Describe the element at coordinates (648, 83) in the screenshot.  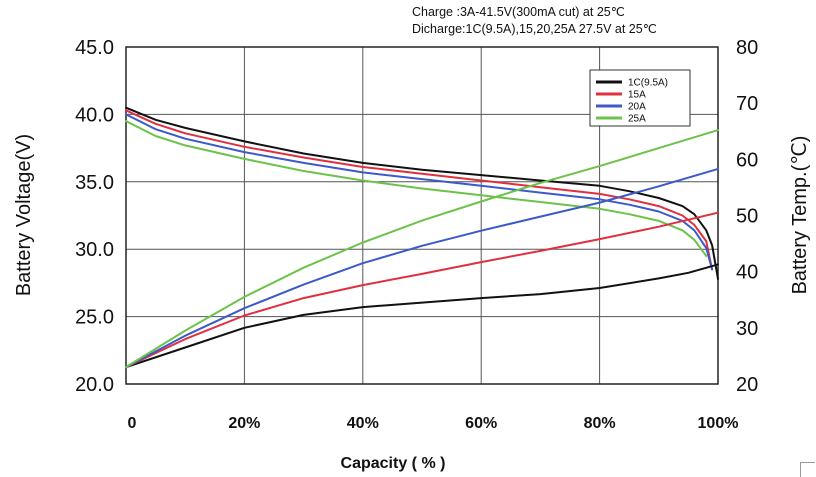
I see `legend-label: 1C(9.5A)` at that location.